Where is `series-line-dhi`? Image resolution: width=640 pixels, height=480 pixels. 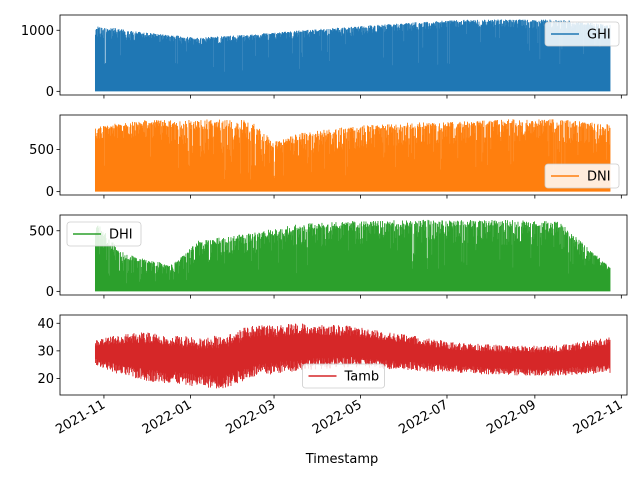 series-line-dhi is located at coordinates (352, 255).